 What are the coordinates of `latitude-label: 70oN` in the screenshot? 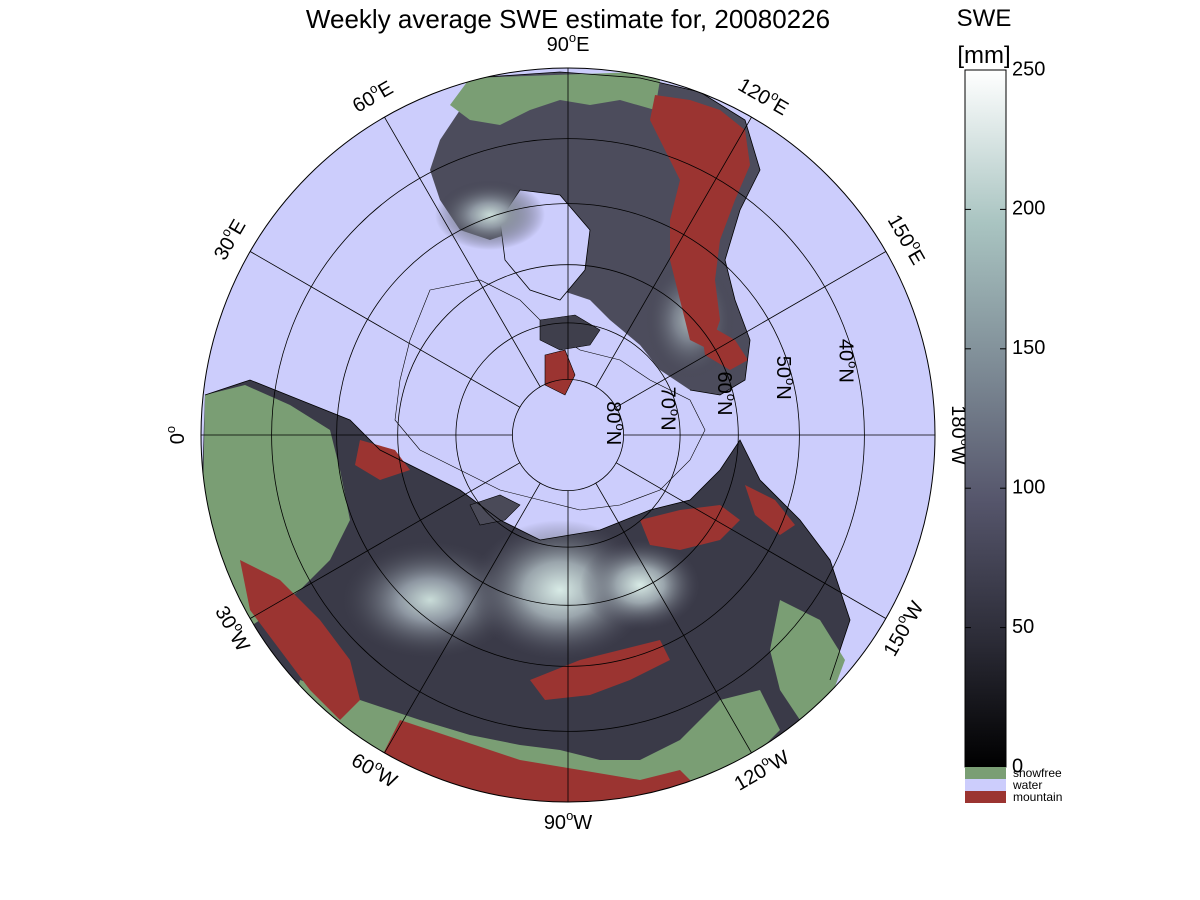 It's located at (669, 409).